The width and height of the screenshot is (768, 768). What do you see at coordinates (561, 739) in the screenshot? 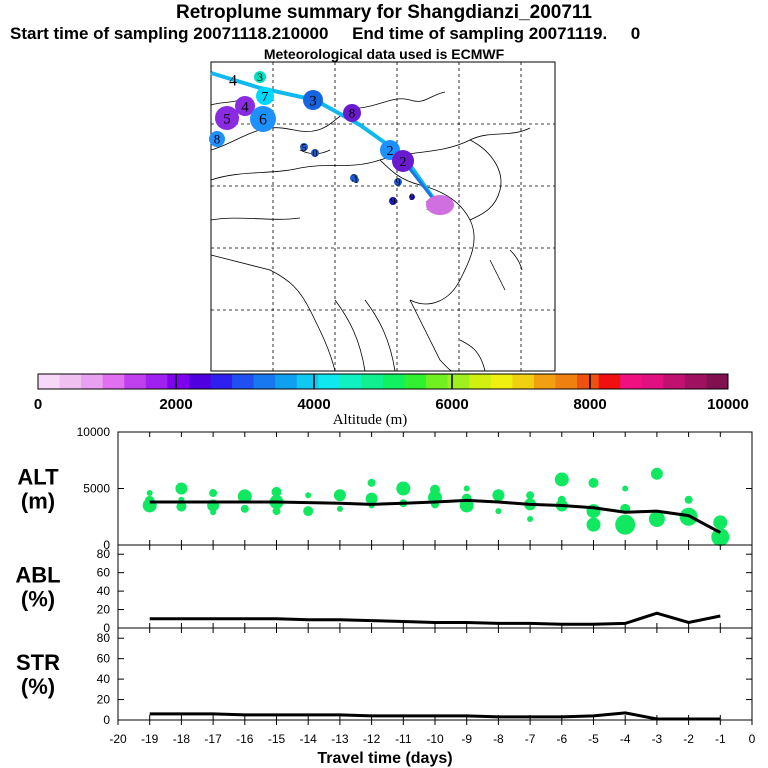
I see `x-tick-label: -6` at bounding box center [561, 739].